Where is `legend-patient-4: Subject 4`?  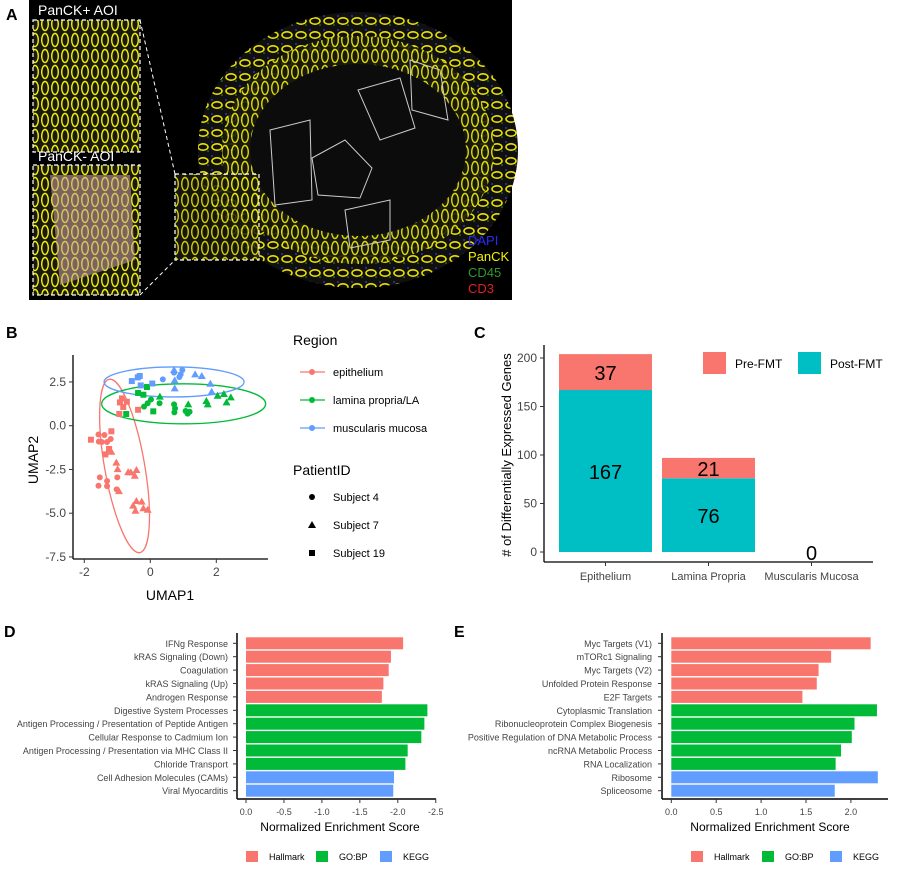 legend-patient-4: Subject 4 is located at coordinates (356, 498).